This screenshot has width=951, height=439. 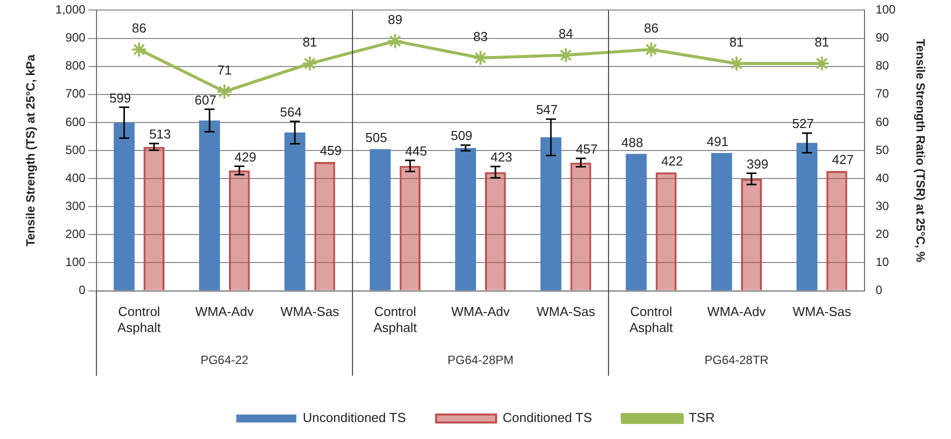 What do you see at coordinates (803, 124) in the screenshot?
I see `data-label: 527` at bounding box center [803, 124].